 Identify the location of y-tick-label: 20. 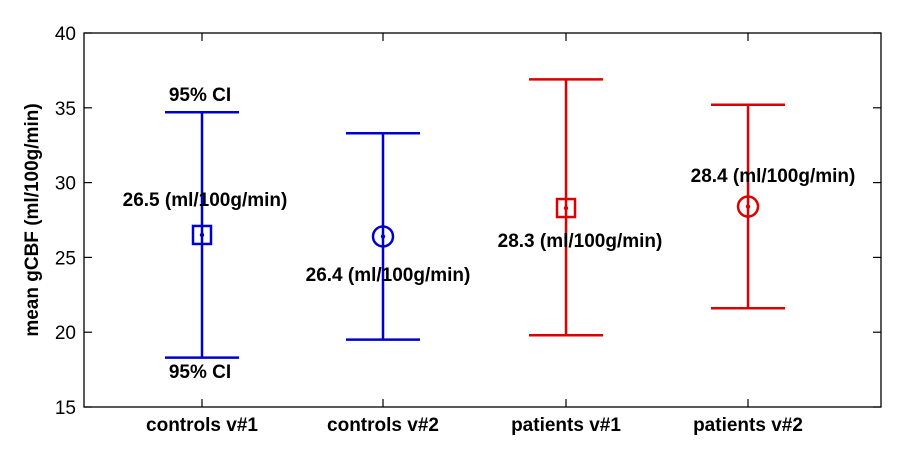
(65, 333).